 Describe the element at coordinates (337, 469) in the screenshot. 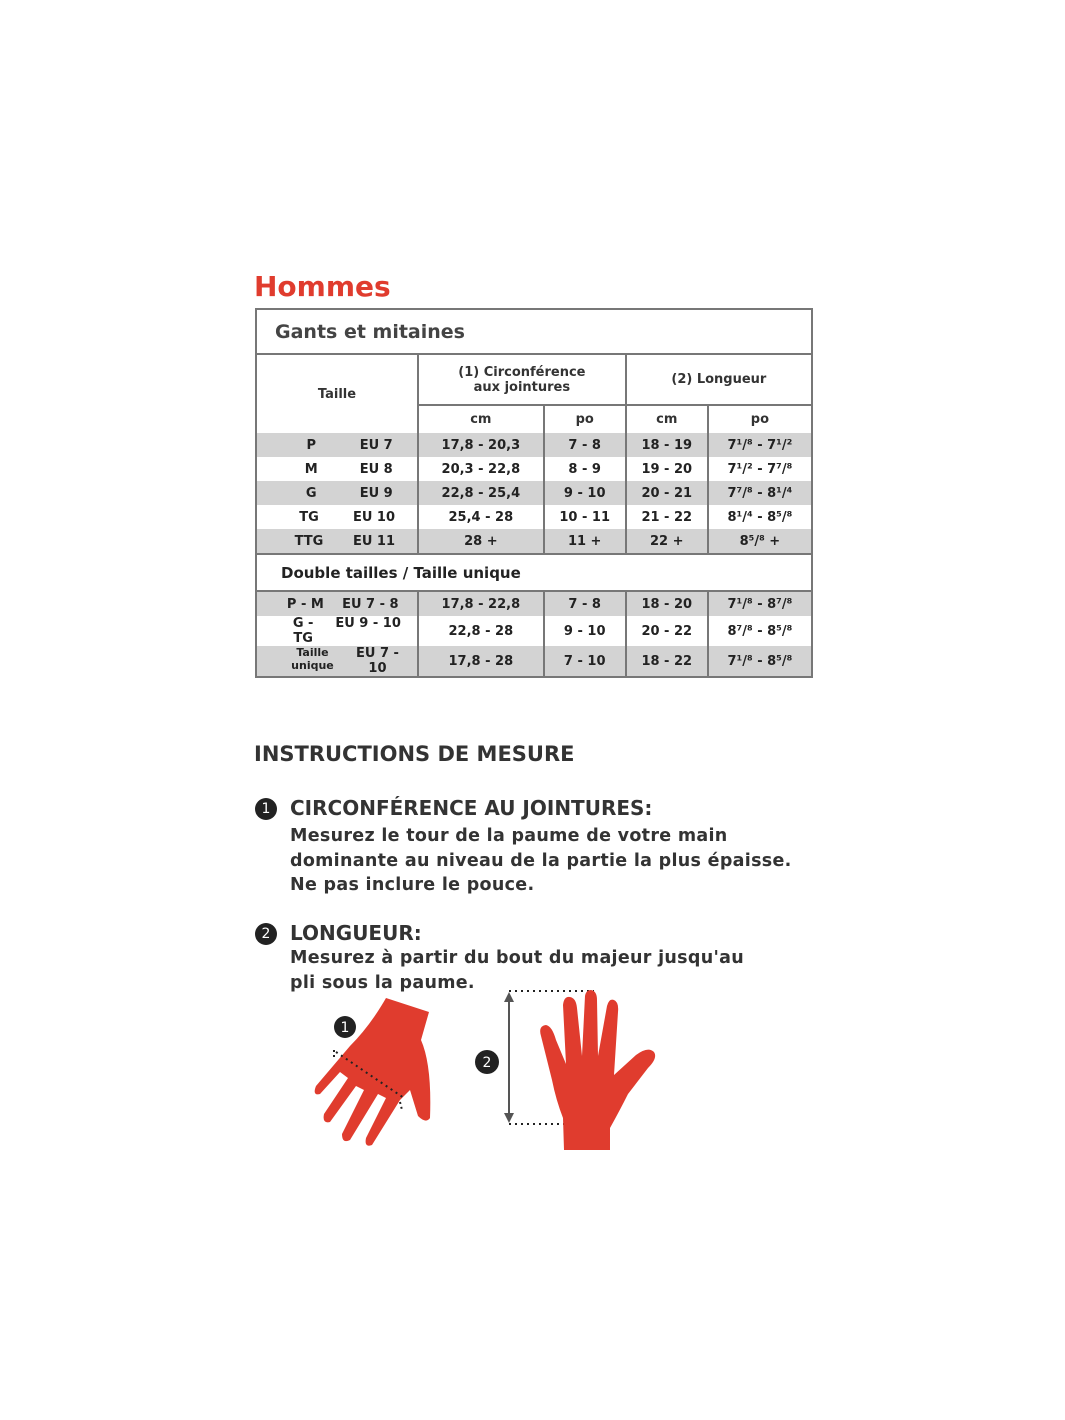

I see `size-cell: M EU 8` at that location.